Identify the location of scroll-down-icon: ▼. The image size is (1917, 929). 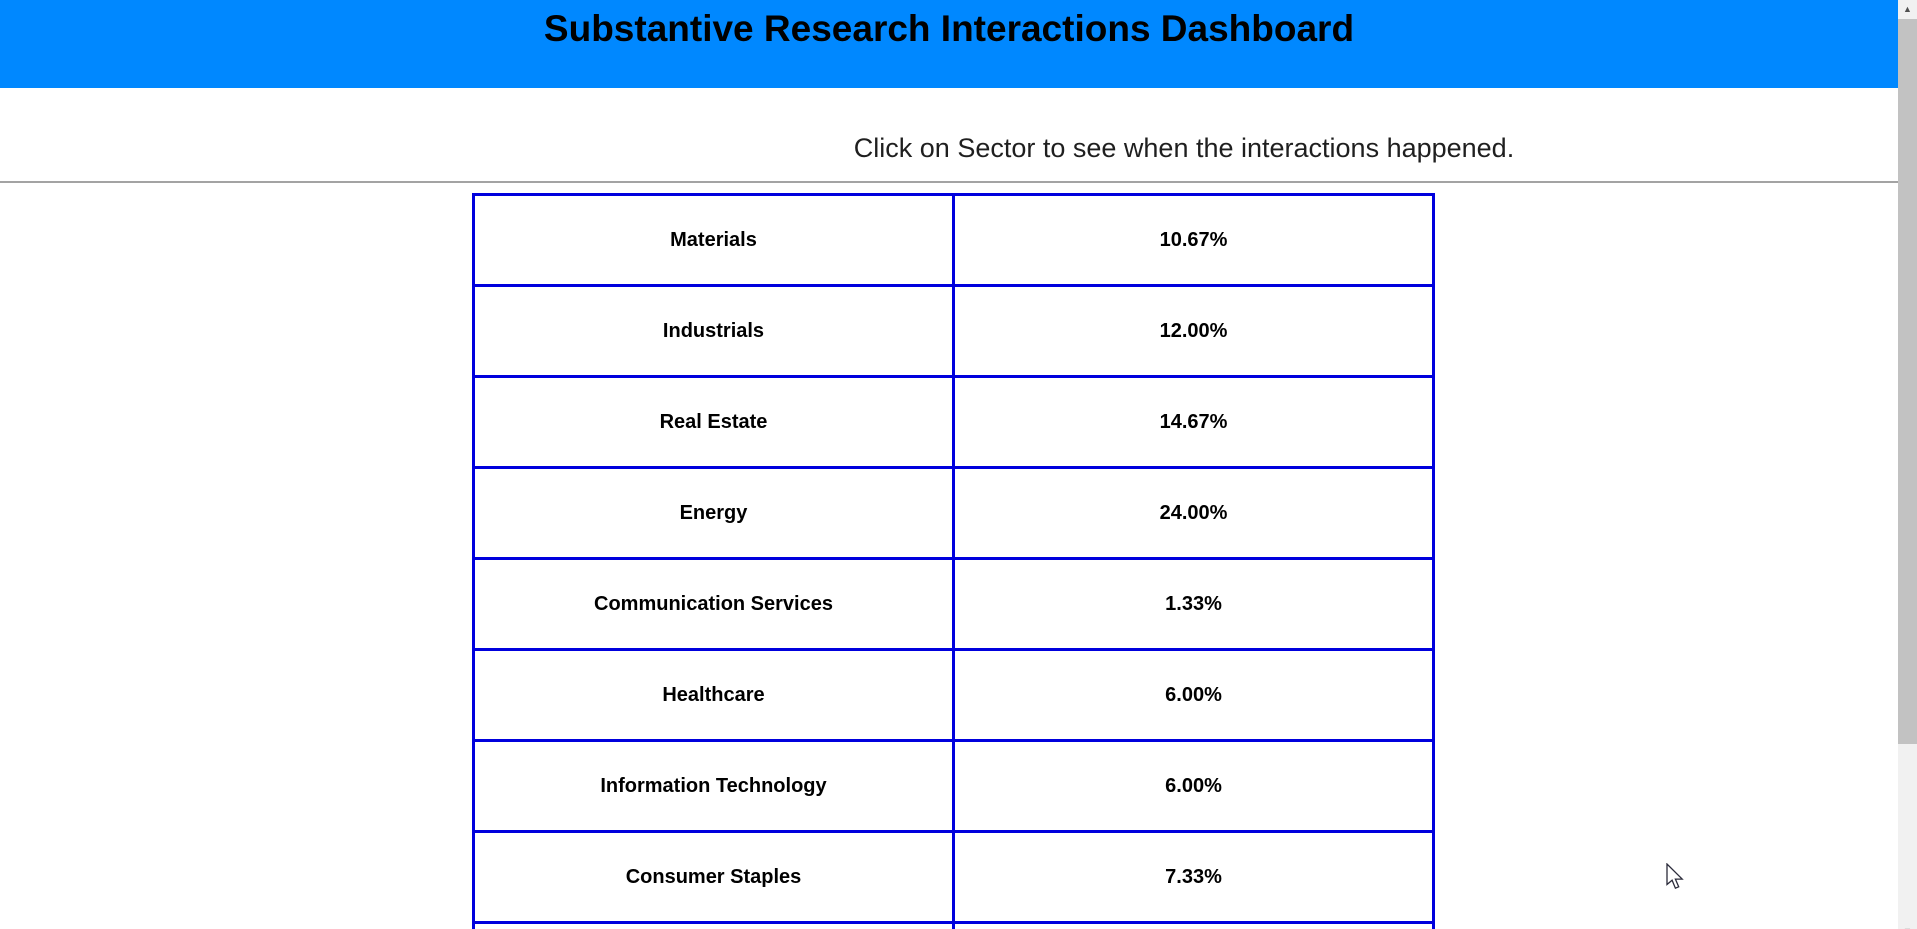
(1907, 927).